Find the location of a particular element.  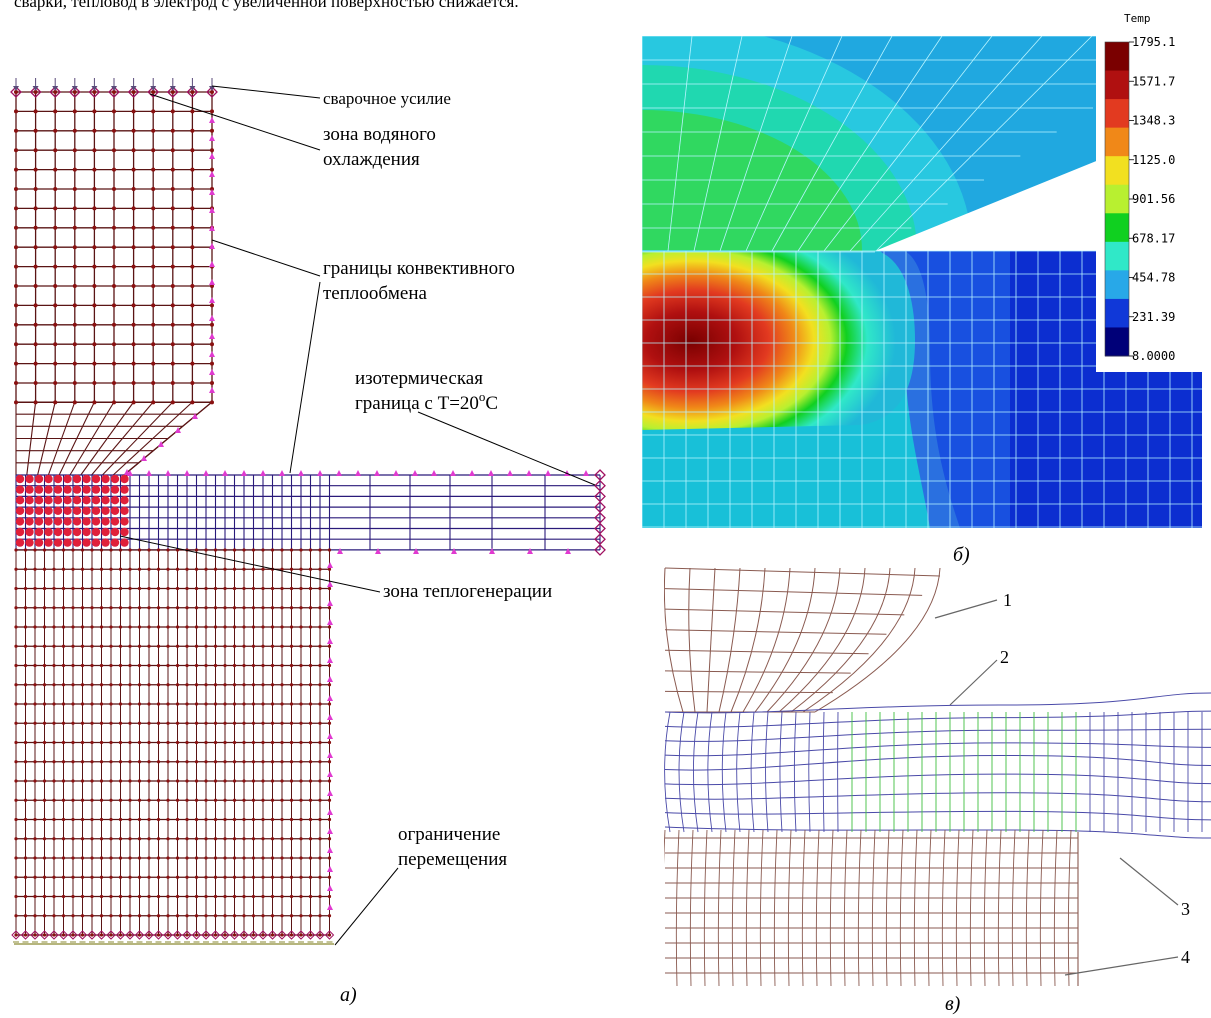

legend-label: 1795.1 is located at coordinates (1153, 42).